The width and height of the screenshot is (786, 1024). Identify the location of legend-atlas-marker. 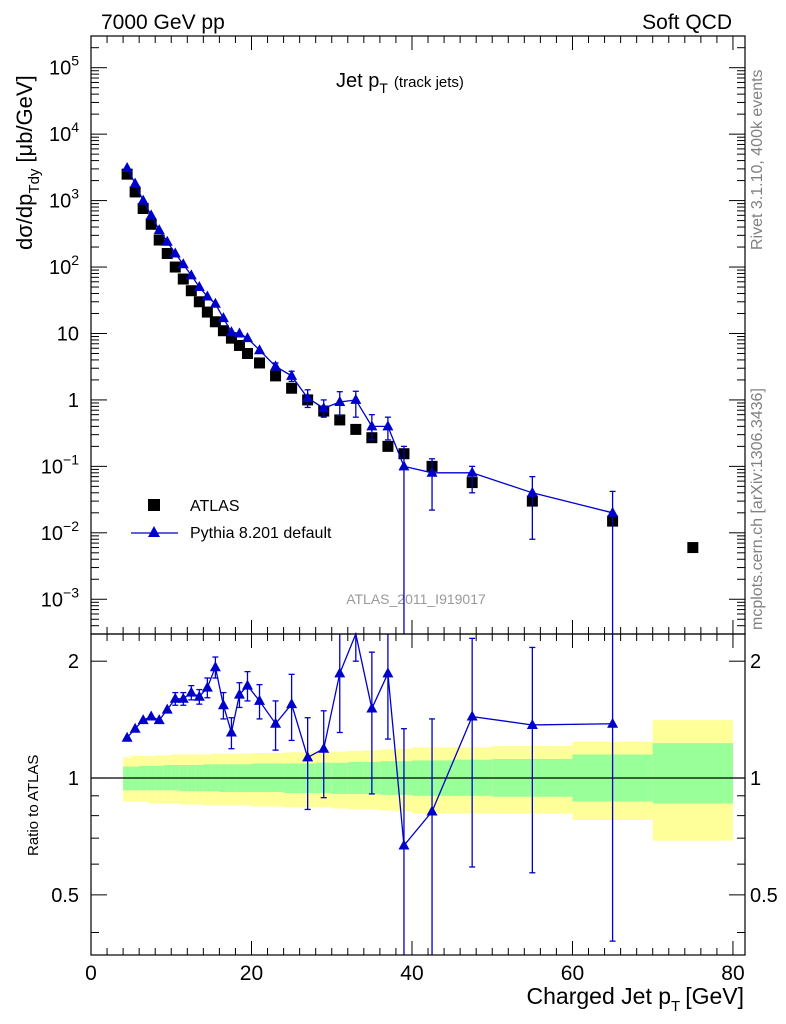
(154, 505).